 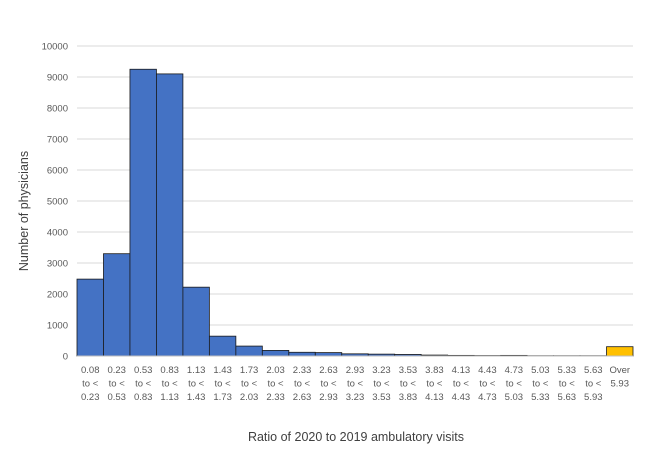 What do you see at coordinates (222, 384) in the screenshot?
I see `x-tick-label: 1.43 to <1.73` at bounding box center [222, 384].